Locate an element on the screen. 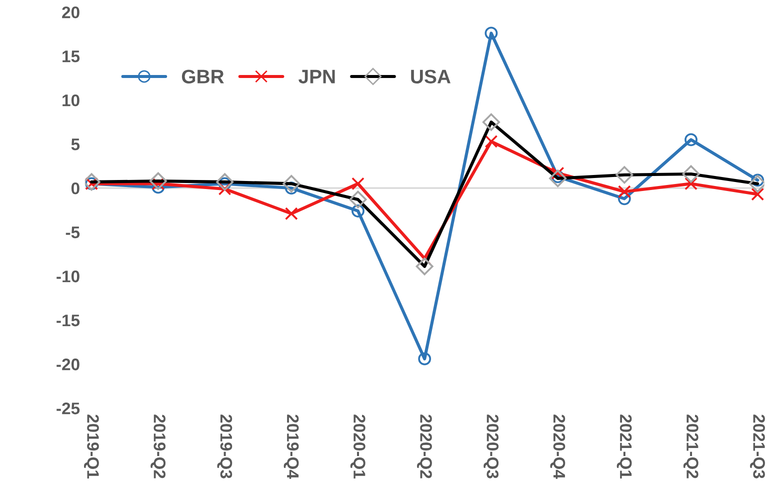  y-tick-label: 20 is located at coordinates (71, 12).